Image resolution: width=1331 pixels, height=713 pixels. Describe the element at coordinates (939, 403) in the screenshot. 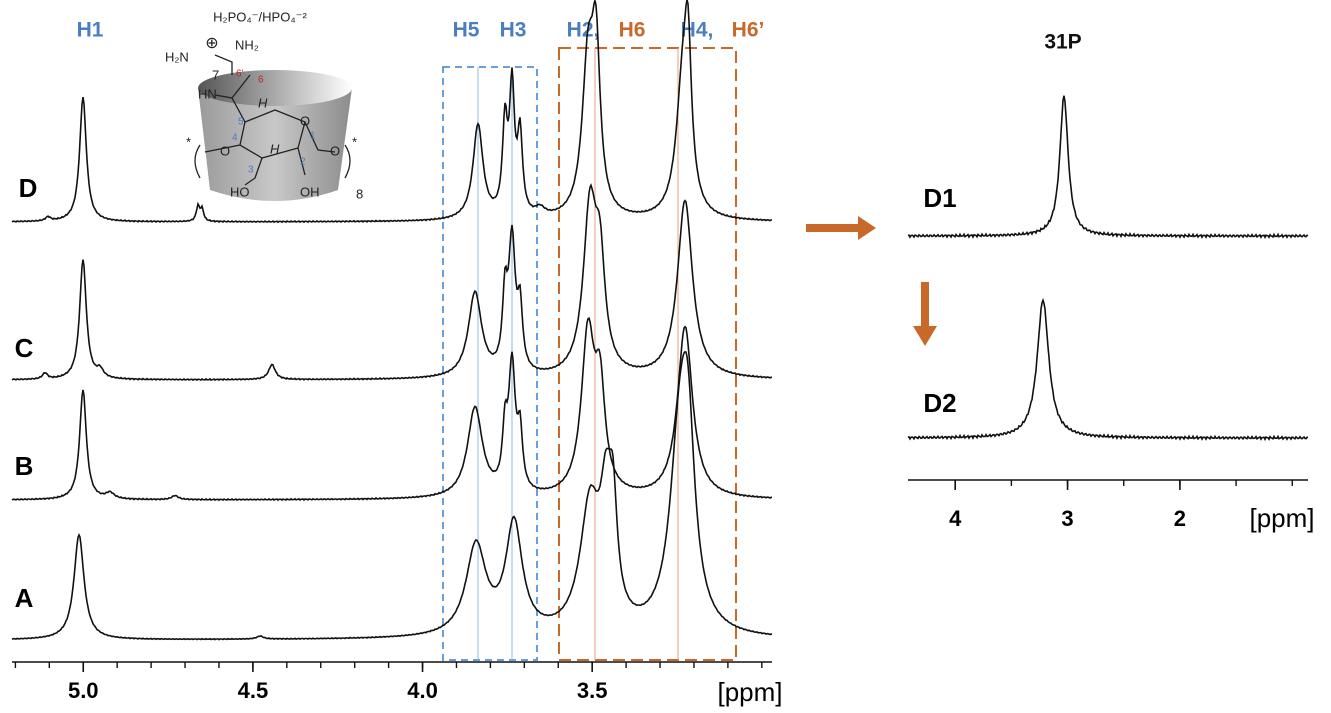

I see `trace-label: D2` at that location.